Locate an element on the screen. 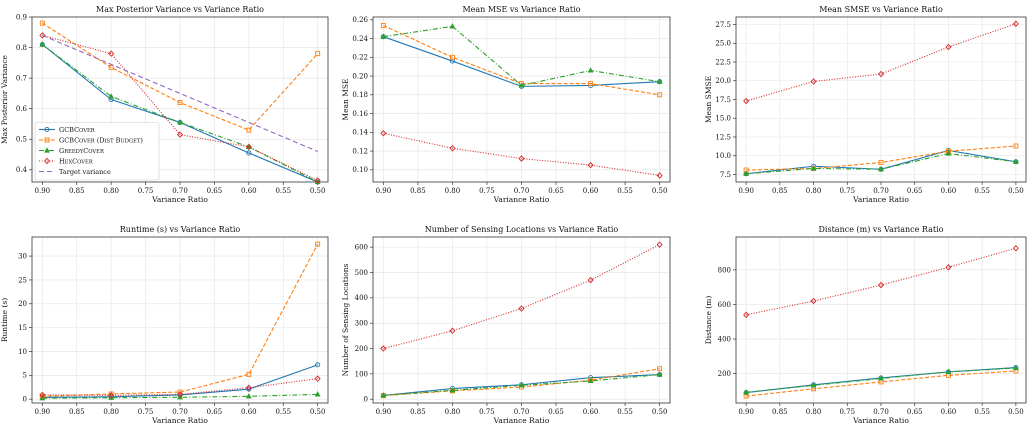 This screenshot has height=436, width=1033. y-tick-label: 12.5 is located at coordinates (723, 137).